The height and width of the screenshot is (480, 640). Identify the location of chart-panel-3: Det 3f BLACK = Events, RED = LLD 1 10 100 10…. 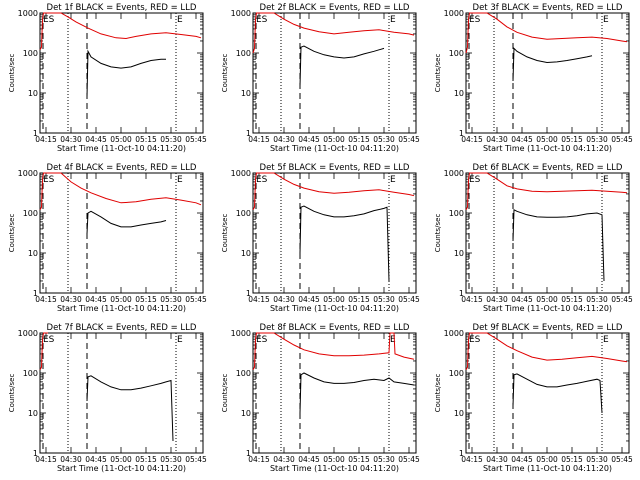
(533, 78).